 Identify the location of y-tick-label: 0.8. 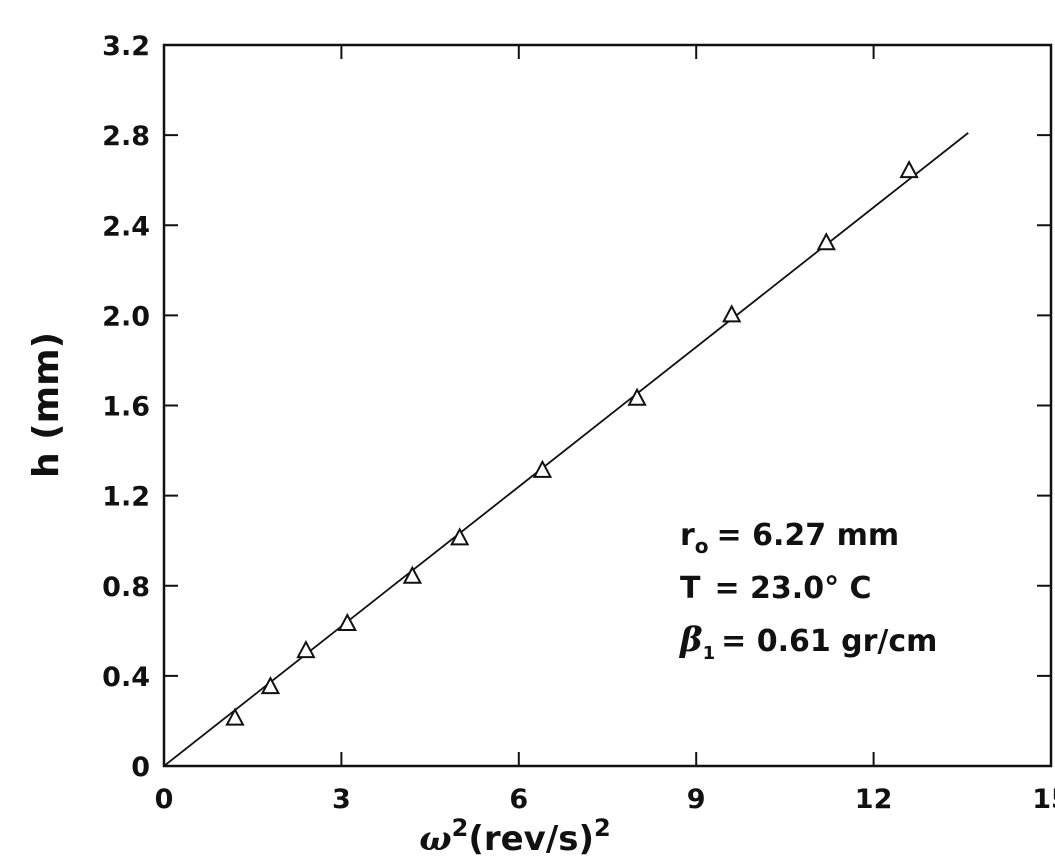
(126, 587).